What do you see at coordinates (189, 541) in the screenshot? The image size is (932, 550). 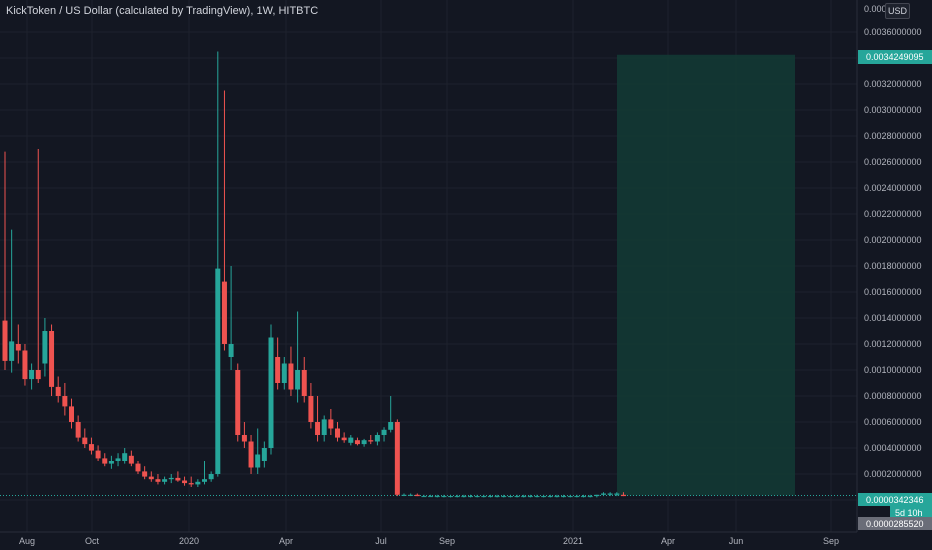 I see `time-tick-label: 2020` at bounding box center [189, 541].